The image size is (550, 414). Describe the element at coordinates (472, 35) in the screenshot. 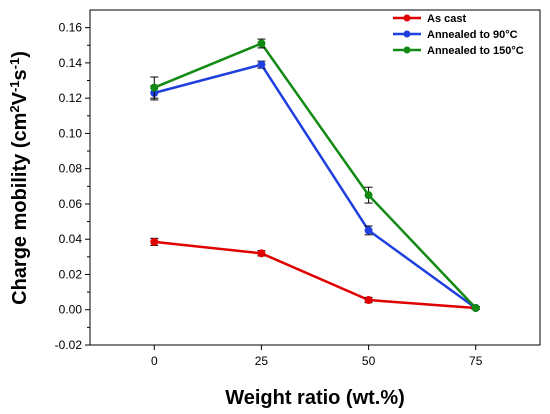

I see `legend-label: Annealed to 90°C` at that location.